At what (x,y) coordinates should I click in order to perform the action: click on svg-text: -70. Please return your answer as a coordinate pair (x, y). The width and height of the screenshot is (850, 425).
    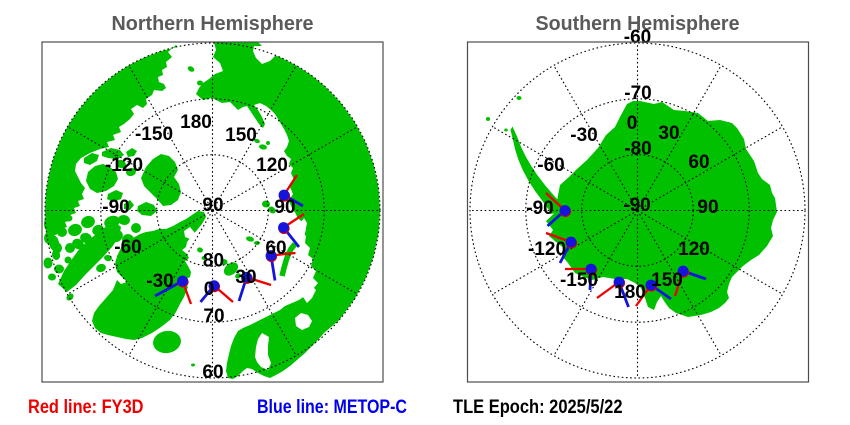
    Looking at the image, I should click on (637, 93).